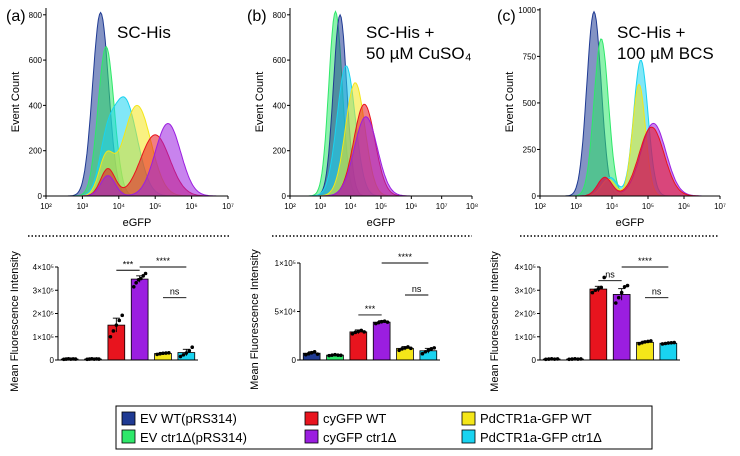 The image size is (740, 456). I want to click on histogram-area, so click(381, 156).